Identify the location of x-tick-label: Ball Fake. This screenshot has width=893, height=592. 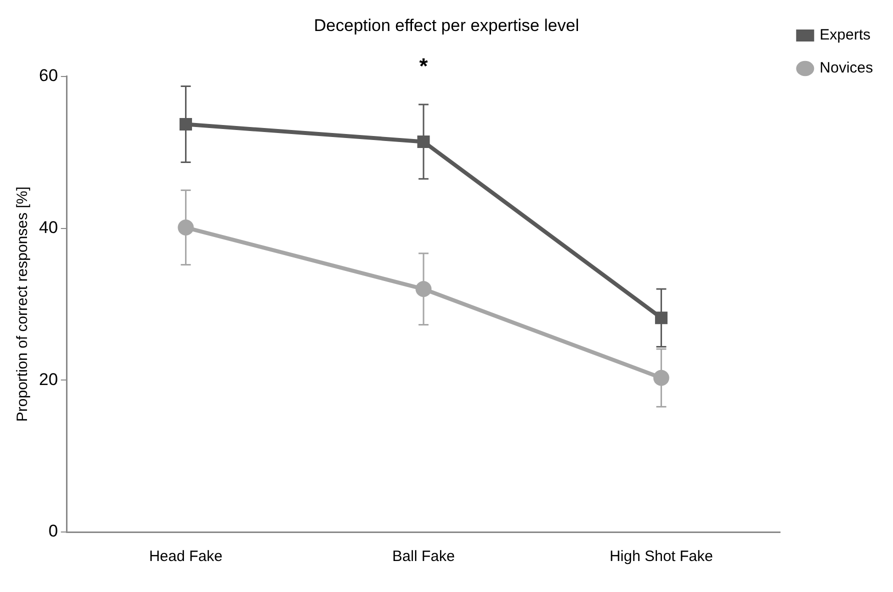
(423, 557).